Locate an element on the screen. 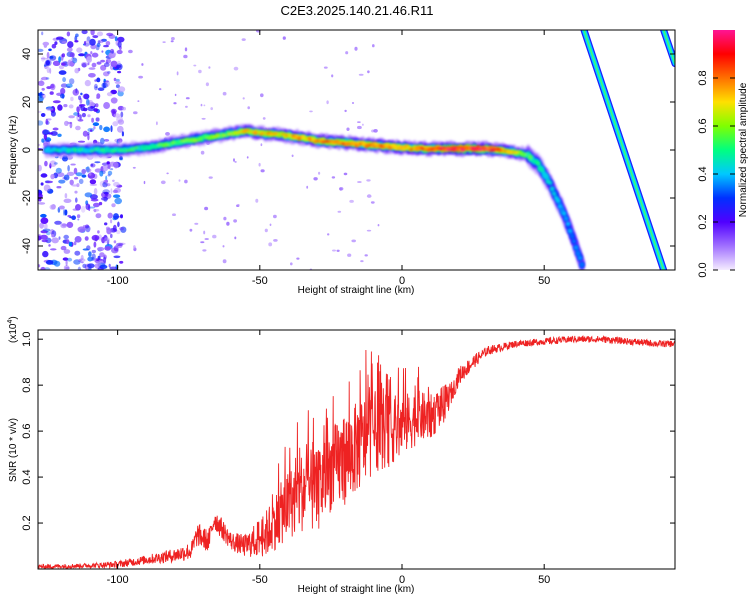 Image resolution: width=750 pixels, height=600 pixels. snr-y-tick-label: 0.4 is located at coordinates (27, 476).